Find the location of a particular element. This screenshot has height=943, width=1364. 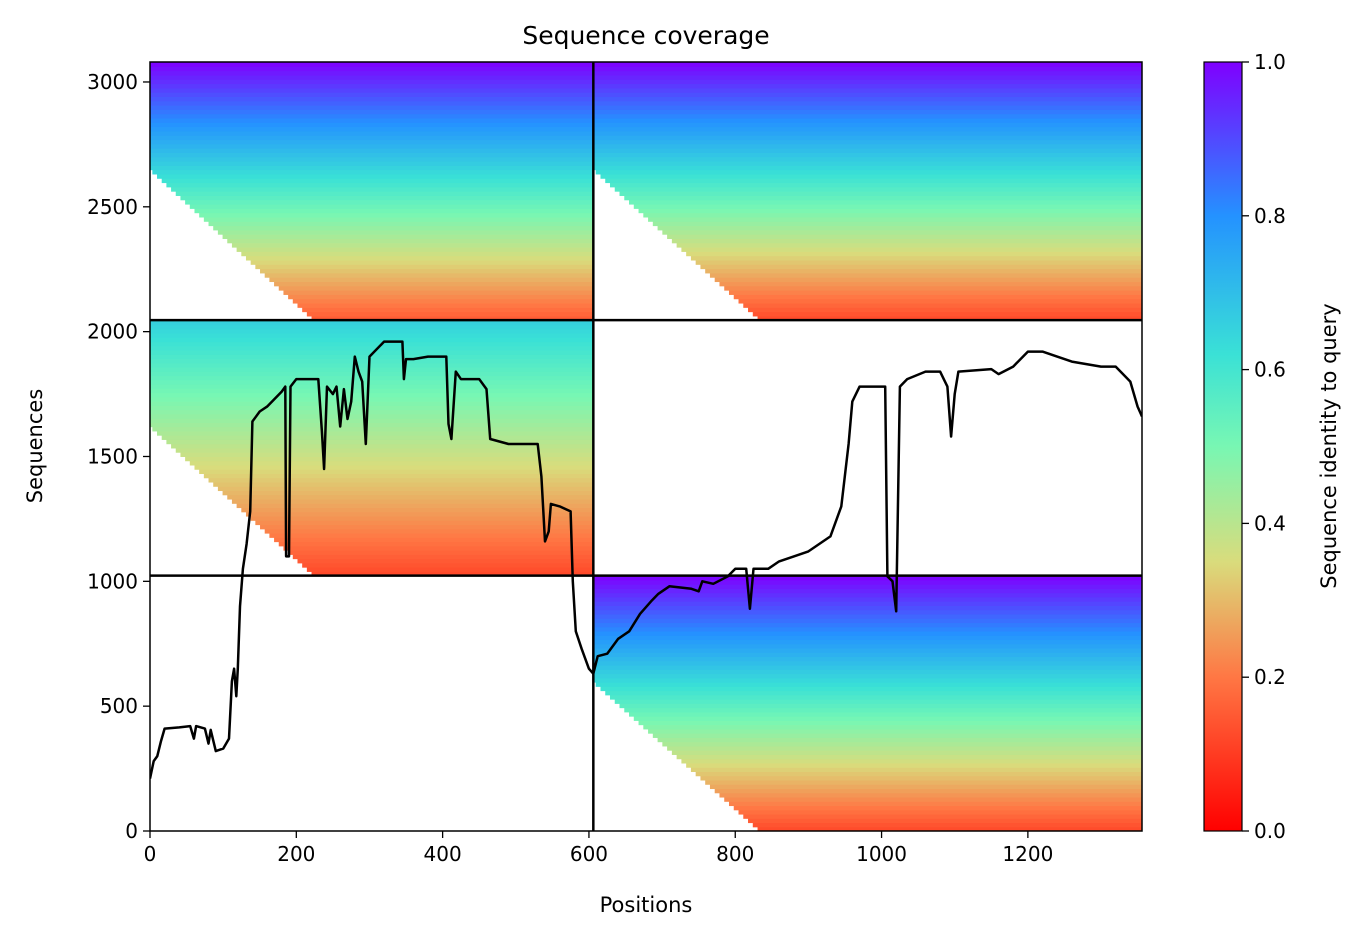

colorbar-tick-label: 0.2 is located at coordinates (1270, 677).